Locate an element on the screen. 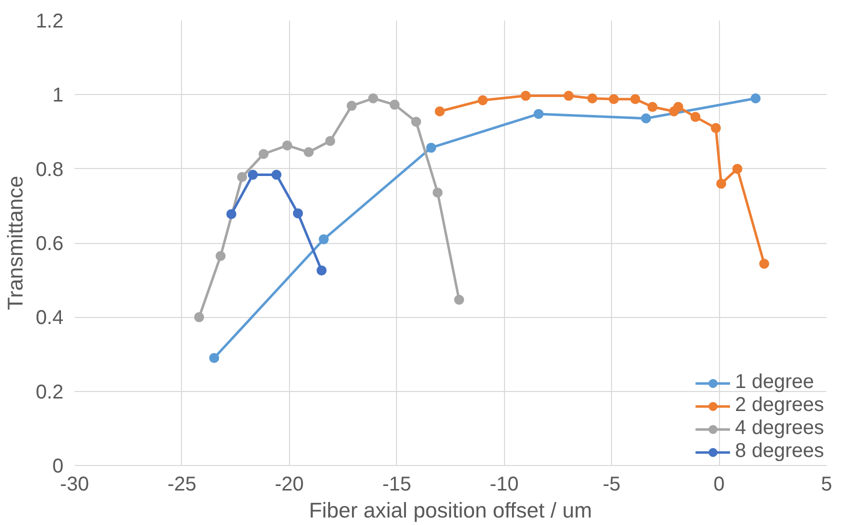  y-tick-label: 0.2 is located at coordinates (50, 392).